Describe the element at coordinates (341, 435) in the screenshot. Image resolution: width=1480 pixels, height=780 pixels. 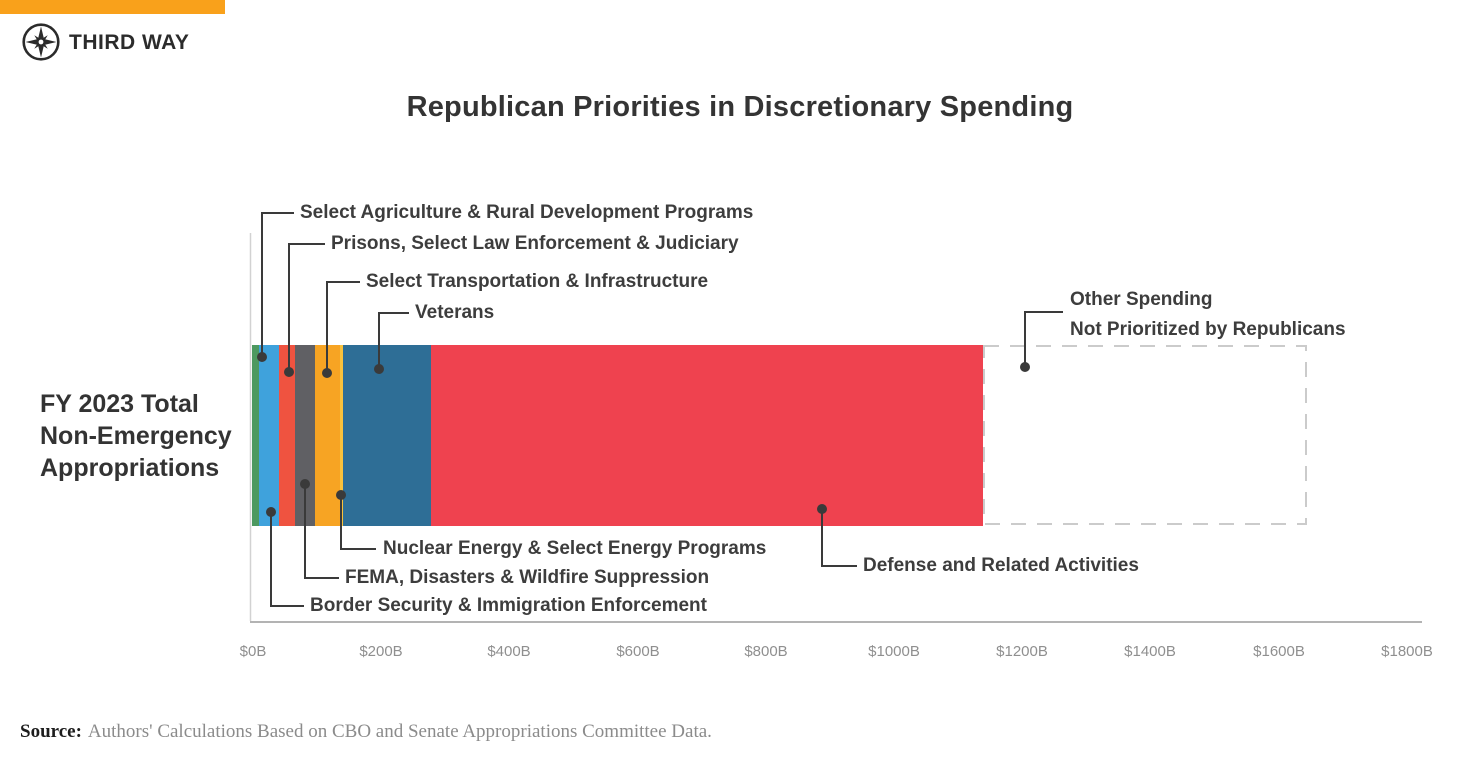
I see `segment-nuclear-energy` at that location.